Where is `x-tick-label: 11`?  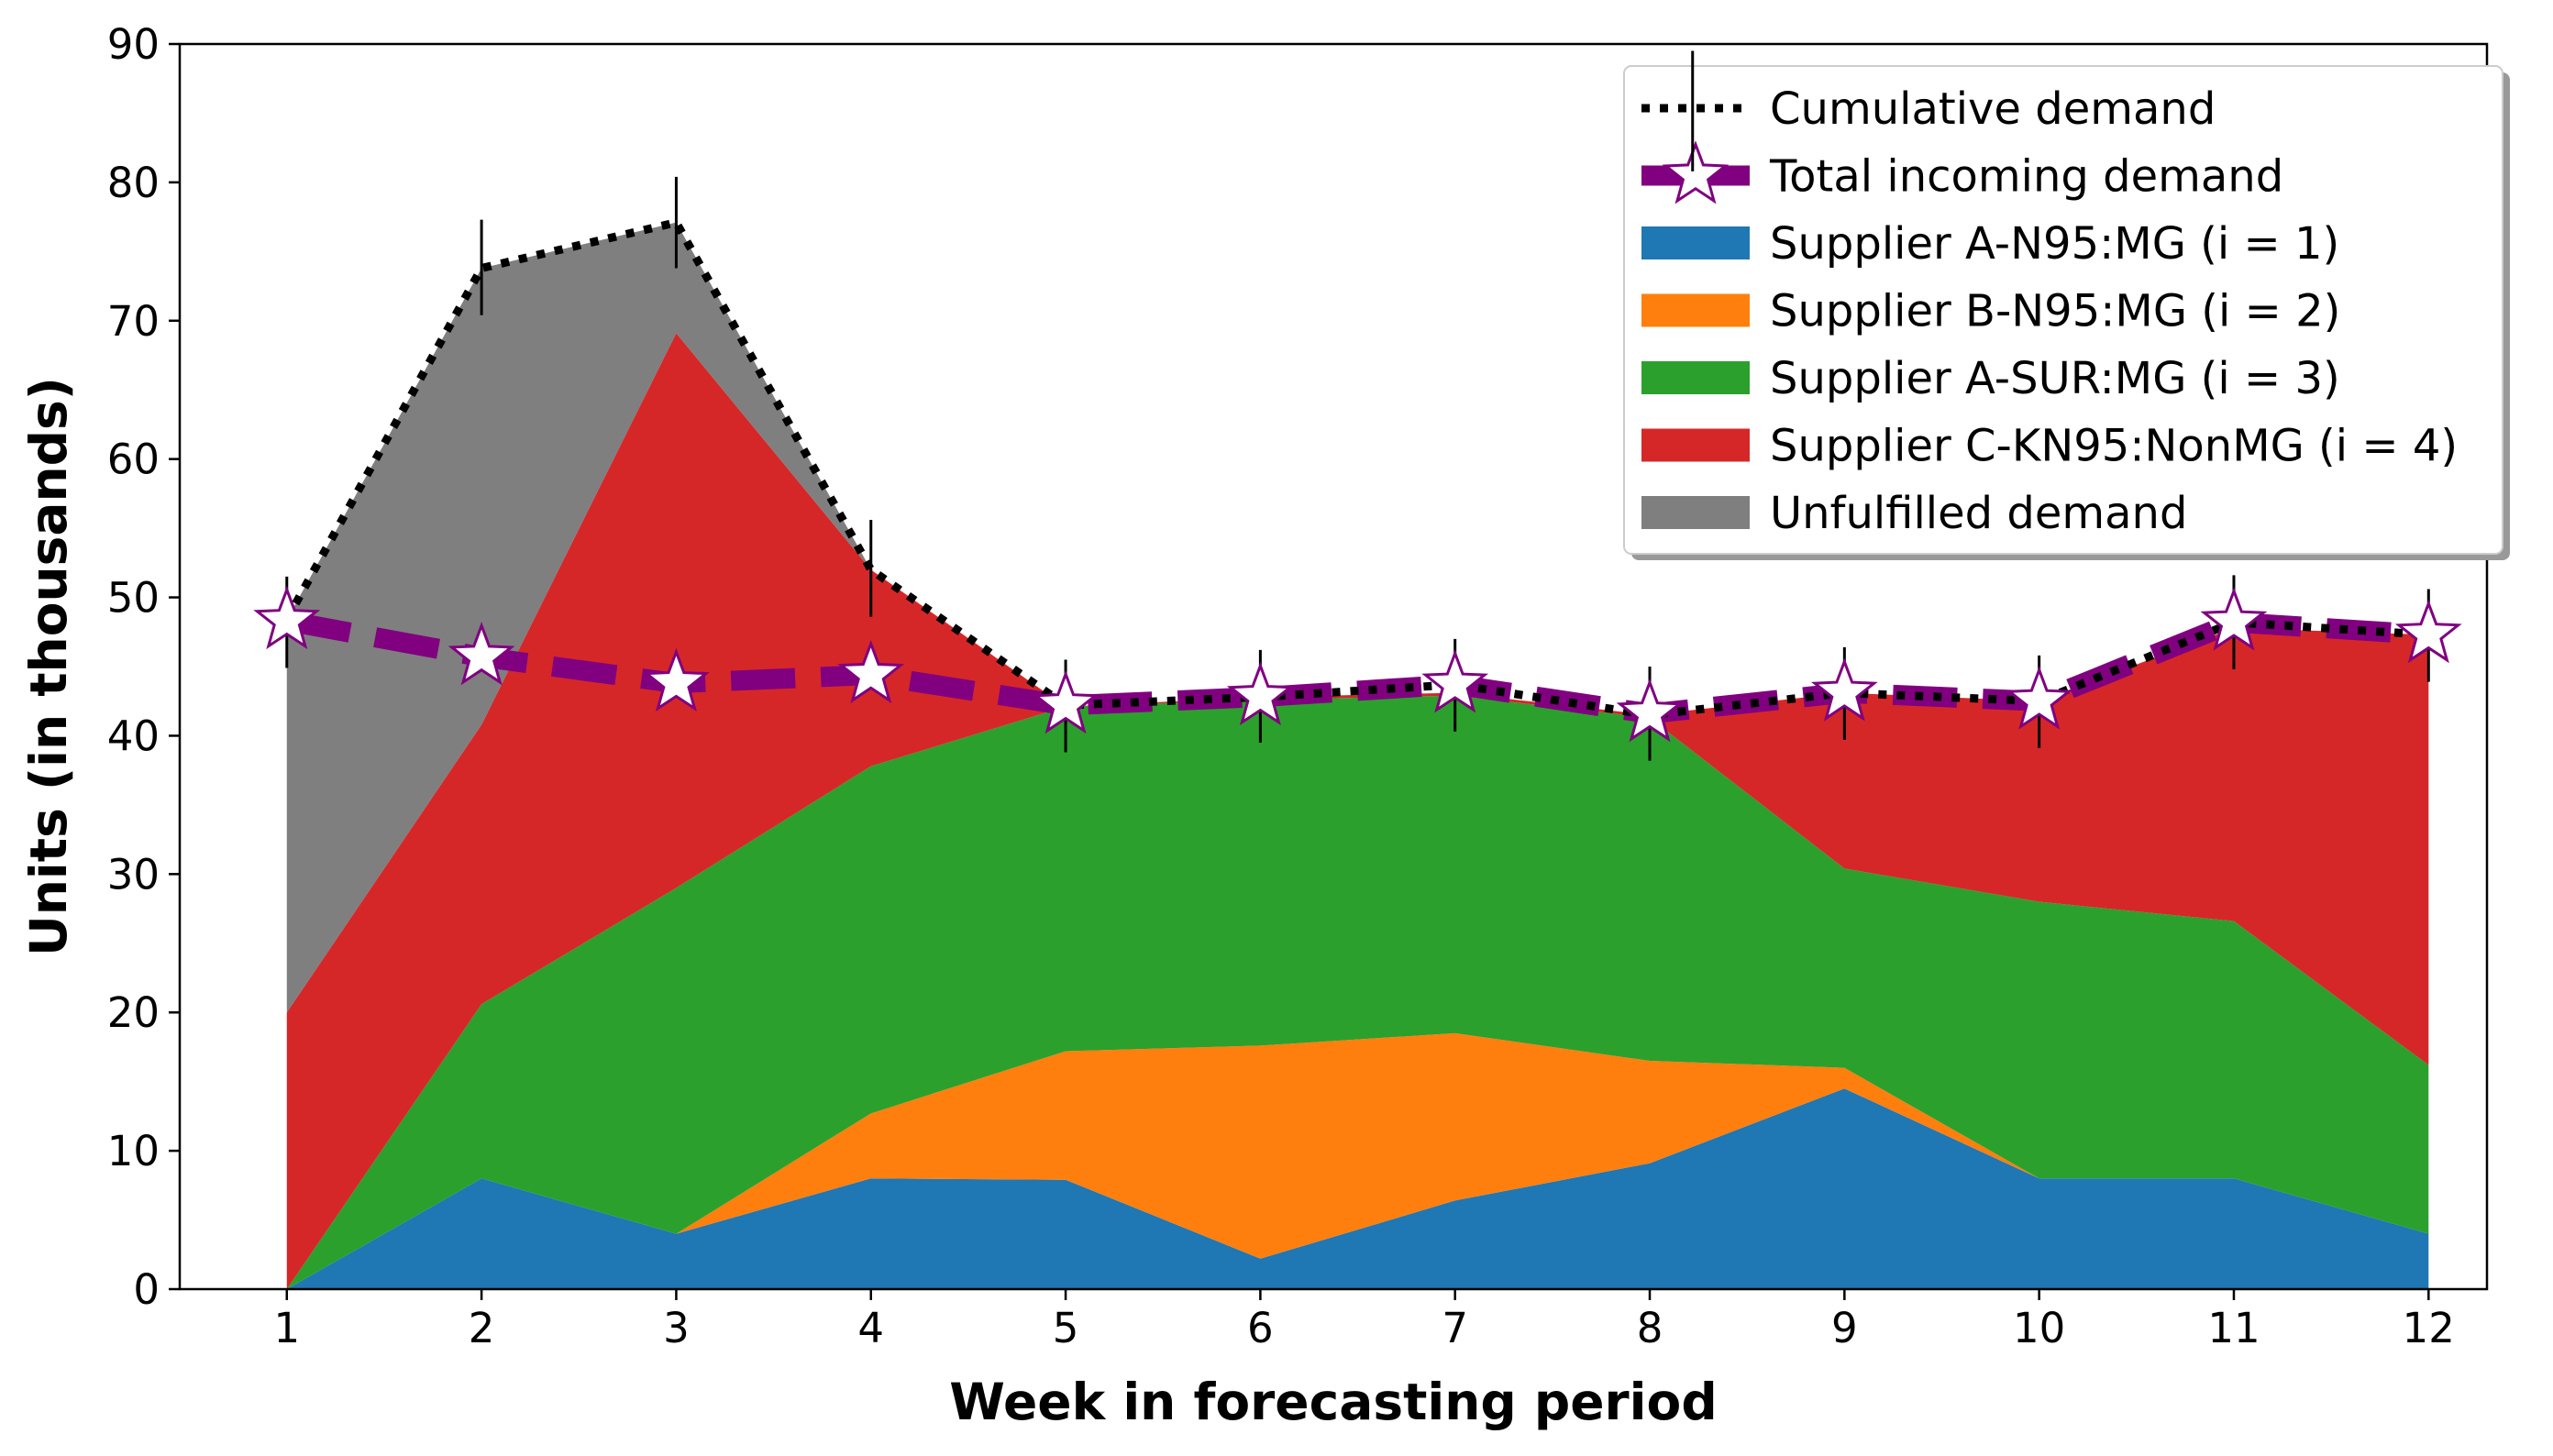
x-tick-label: 11 is located at coordinates (2233, 1328).